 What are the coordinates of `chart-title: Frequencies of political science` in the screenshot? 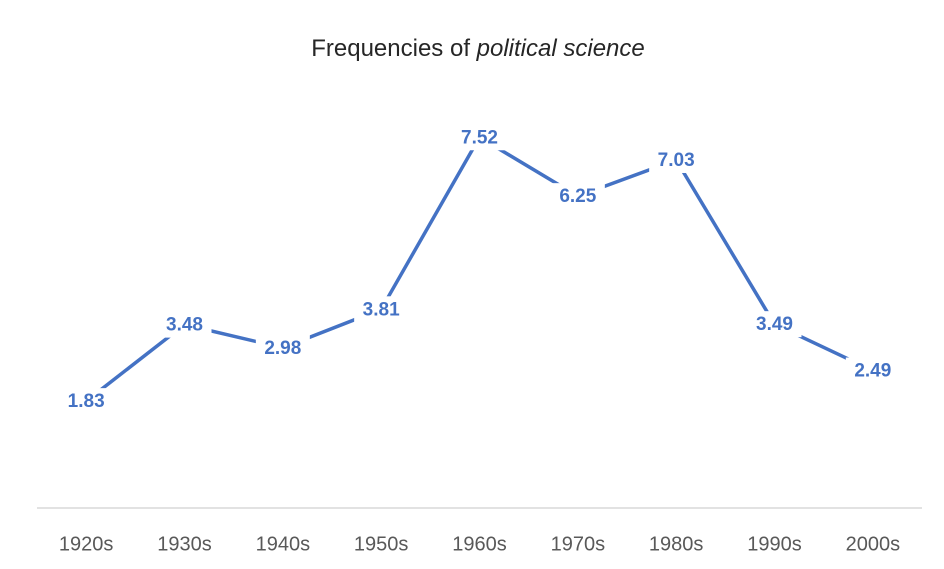 It's located at (478, 48).